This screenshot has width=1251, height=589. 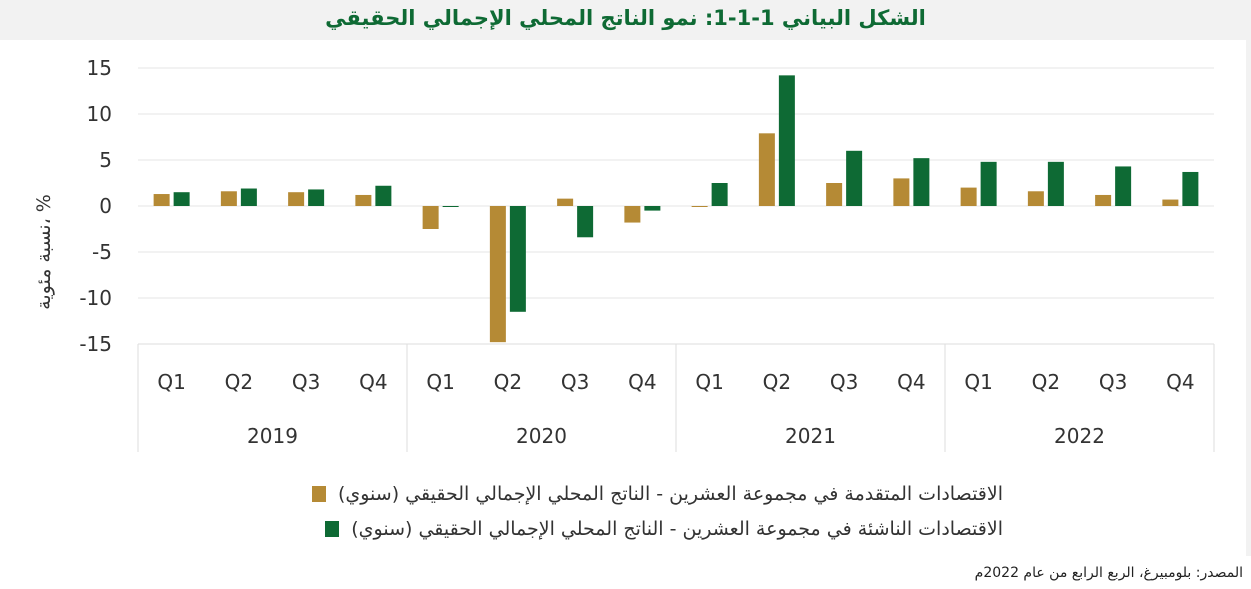 What do you see at coordinates (95, 344) in the screenshot?
I see `y-tick-label: -15` at bounding box center [95, 344].